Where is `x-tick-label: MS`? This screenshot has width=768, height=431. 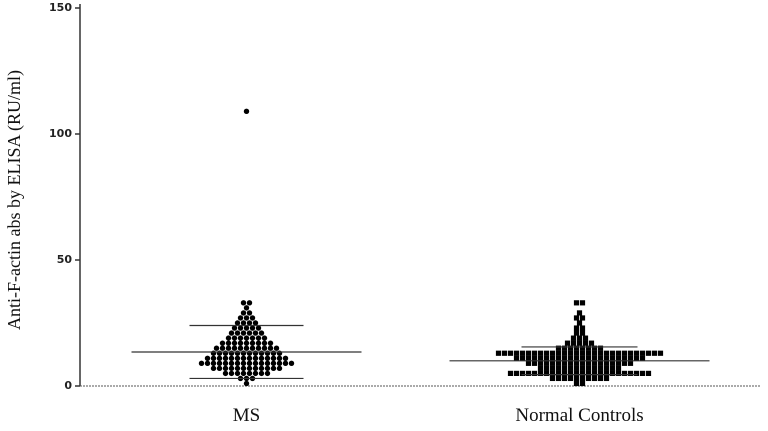 x-tick-label: MS is located at coordinates (246, 415).